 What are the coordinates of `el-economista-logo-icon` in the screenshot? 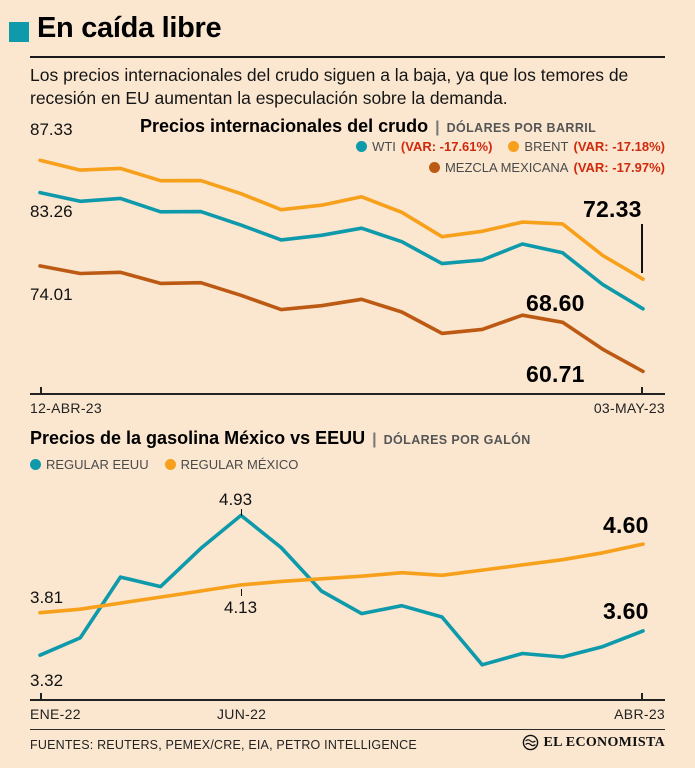 It's located at (530, 742).